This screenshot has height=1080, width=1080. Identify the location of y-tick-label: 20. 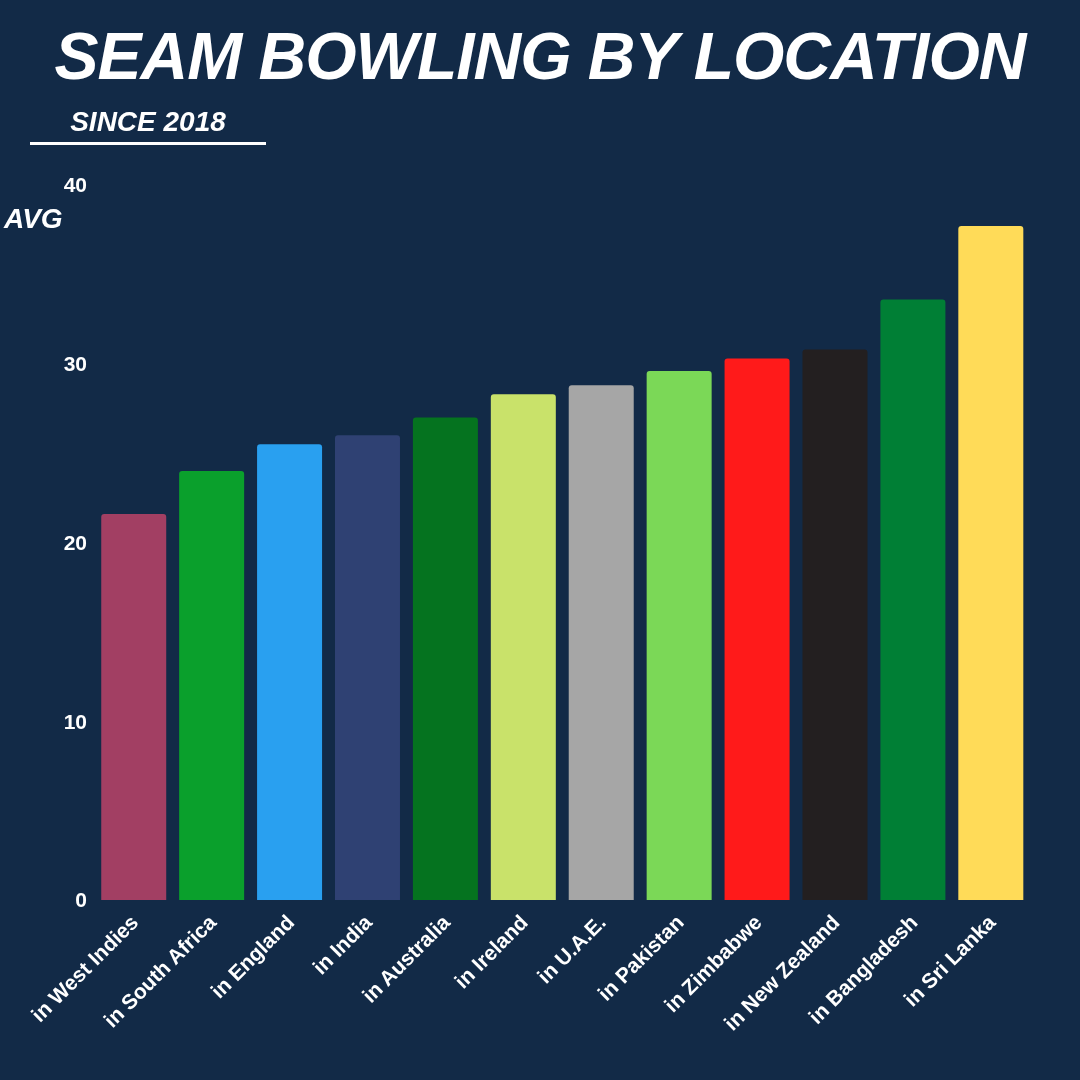
(75, 542).